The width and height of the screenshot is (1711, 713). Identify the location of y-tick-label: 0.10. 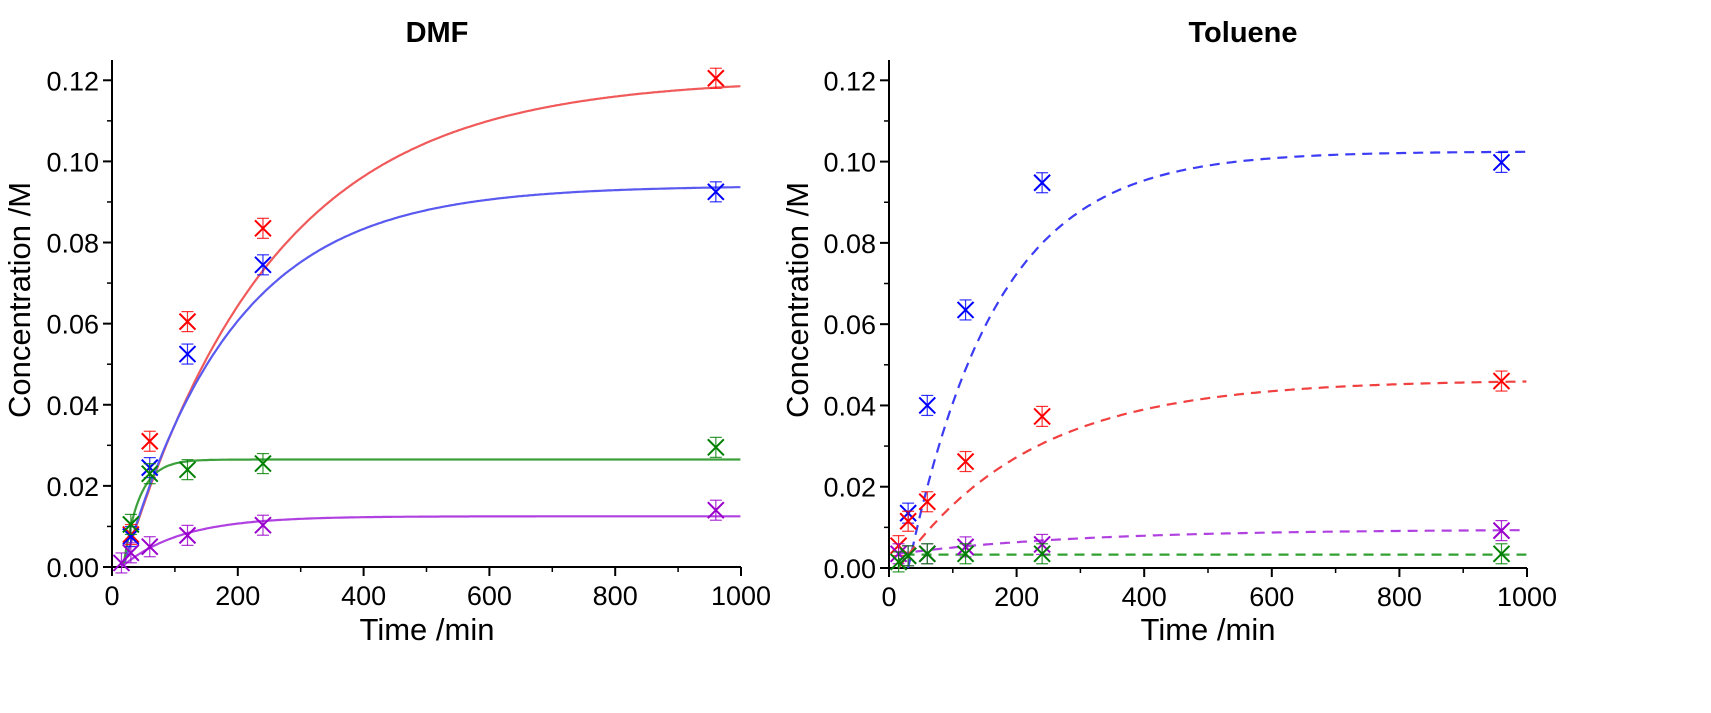
(72, 162).